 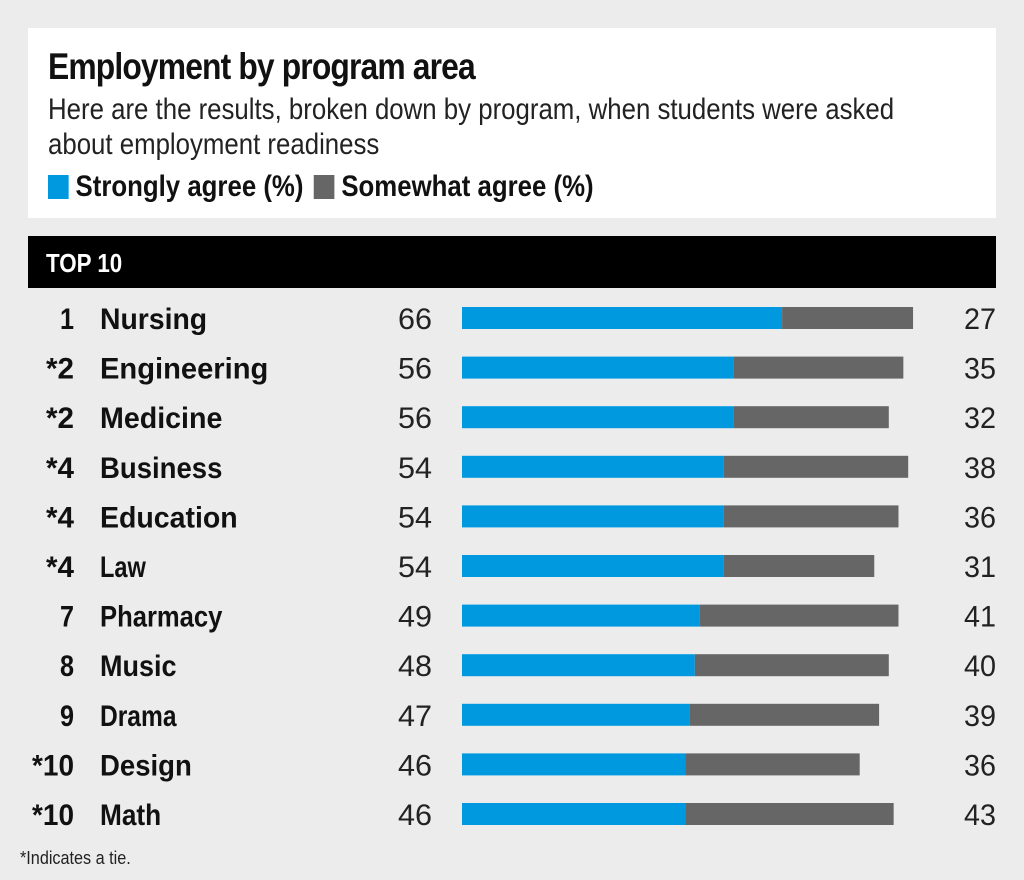 I want to click on category-label: Nursing, so click(x=153, y=319).